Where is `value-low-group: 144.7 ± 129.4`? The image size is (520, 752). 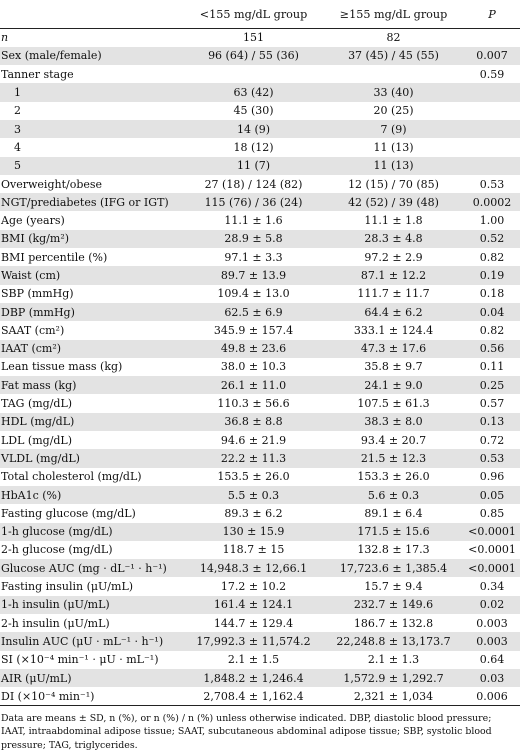 value-low-group: 144.7 ± 129.4 is located at coordinates (253, 623).